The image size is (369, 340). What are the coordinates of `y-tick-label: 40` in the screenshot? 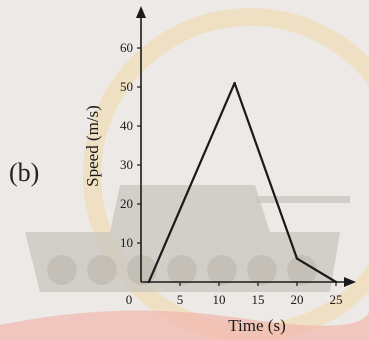 It's located at (126, 125).